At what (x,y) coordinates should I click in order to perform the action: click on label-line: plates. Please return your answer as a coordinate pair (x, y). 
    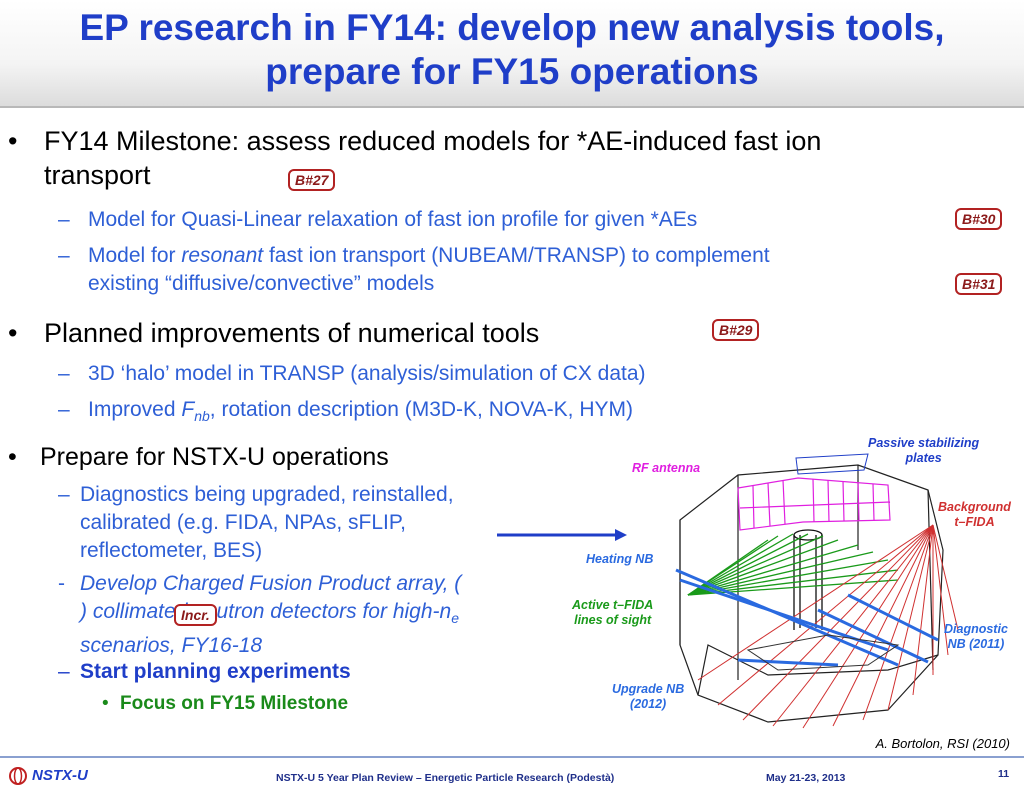
    Looking at the image, I should click on (923, 458).